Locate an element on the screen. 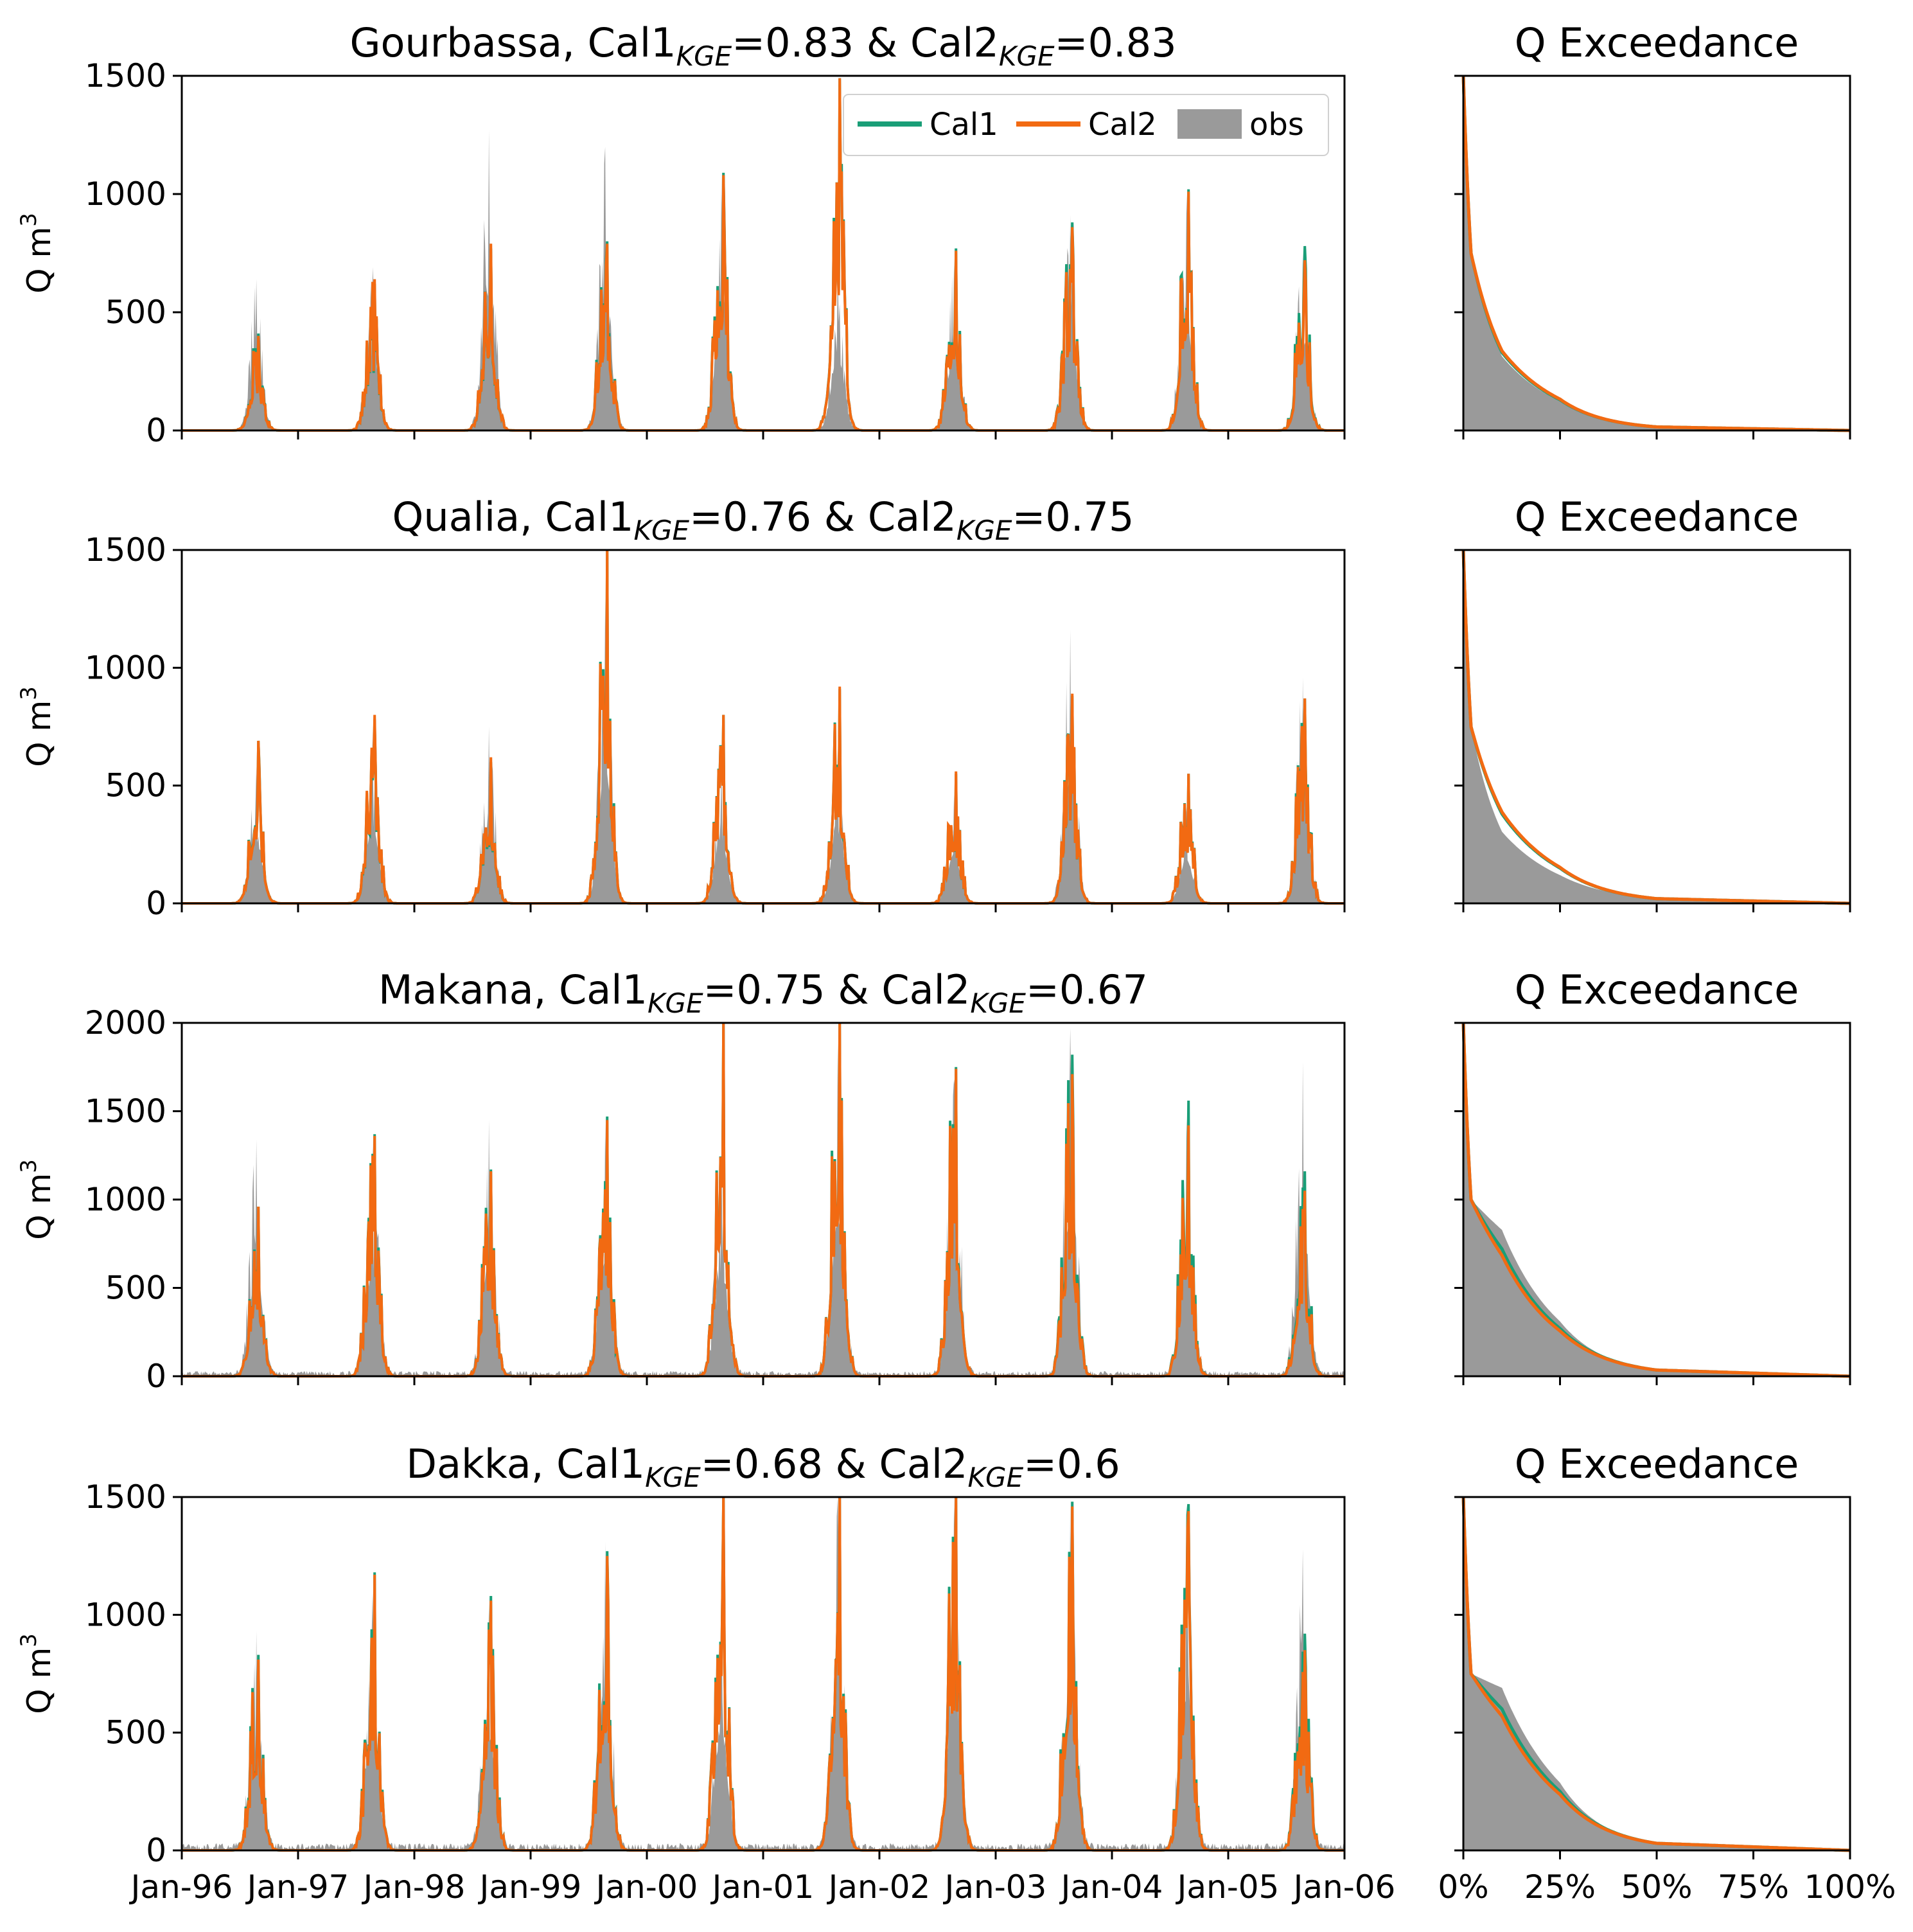 The image size is (1913, 1932). exceedance-panel-gourbassa: Q Exceedance is located at coordinates (1653, 229).